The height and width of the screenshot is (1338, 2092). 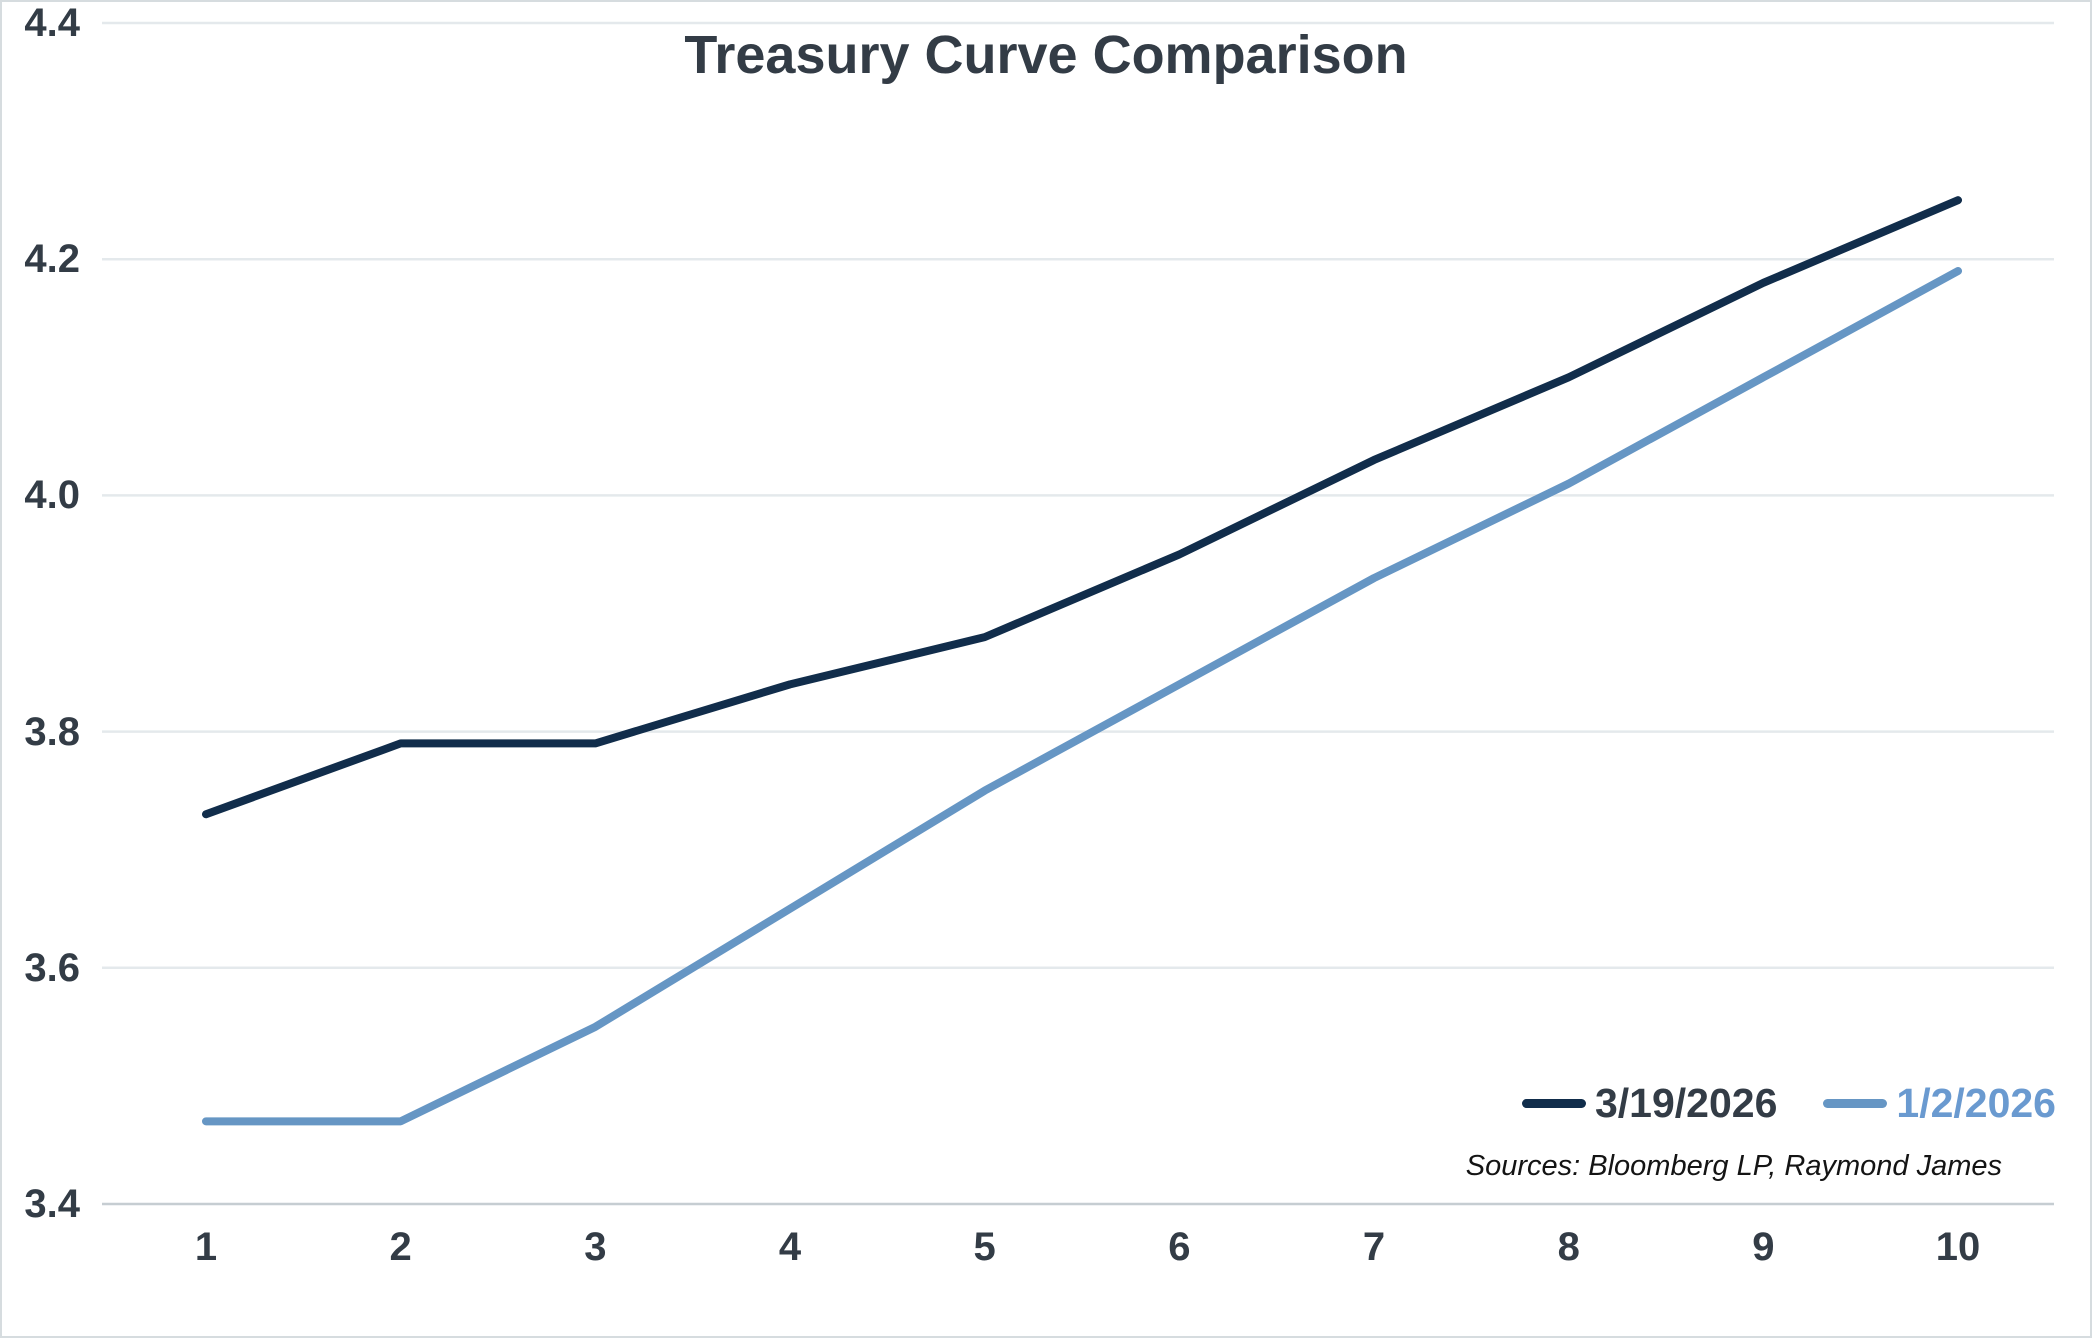 What do you see at coordinates (1179, 1247) in the screenshot?
I see `x-tick-label-6: 6` at bounding box center [1179, 1247].